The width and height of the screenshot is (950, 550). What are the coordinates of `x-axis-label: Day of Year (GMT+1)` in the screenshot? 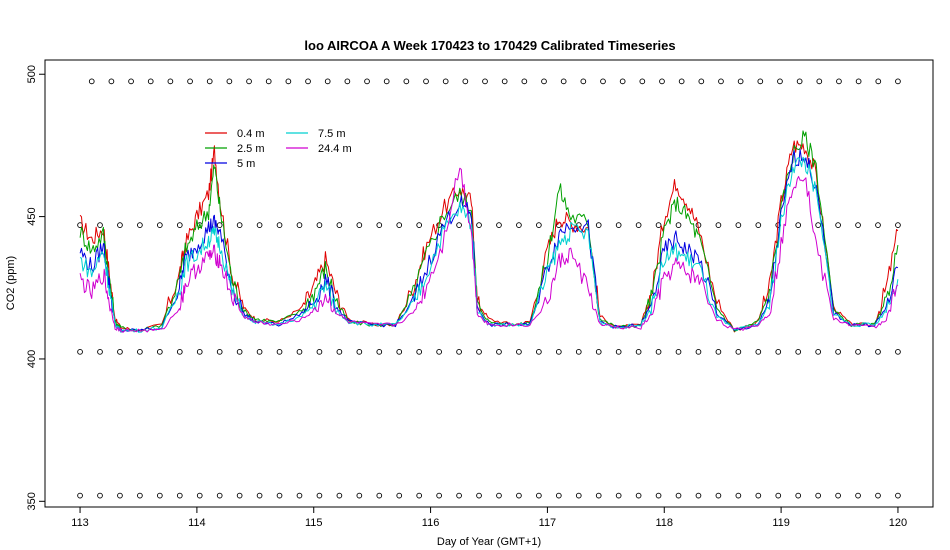 It's located at (489, 542).